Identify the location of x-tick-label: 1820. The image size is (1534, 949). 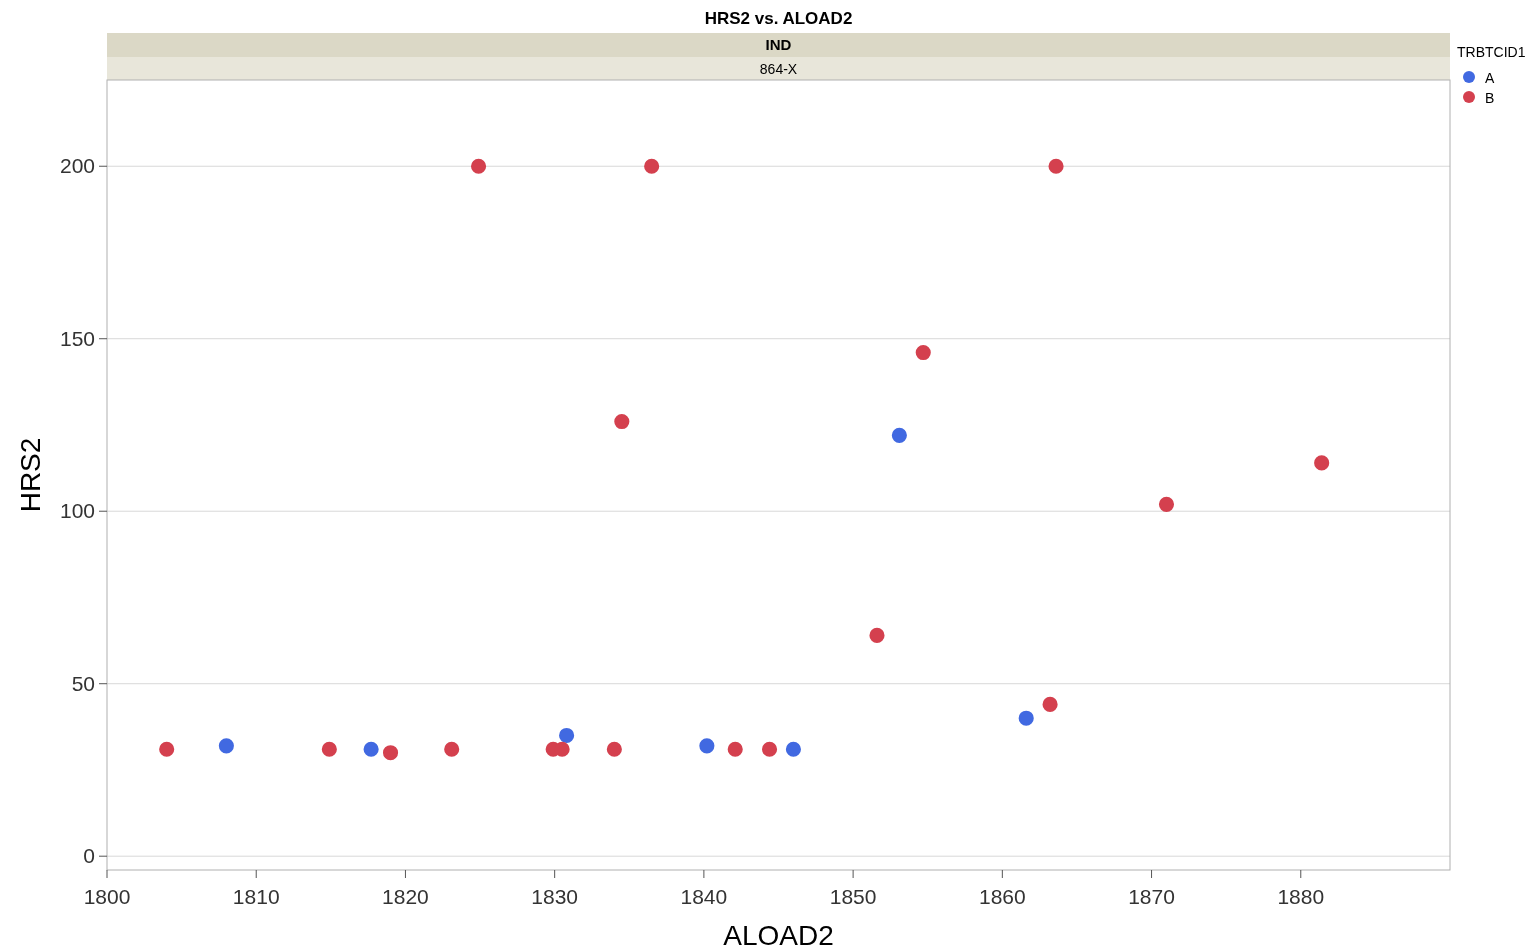
(405, 896).